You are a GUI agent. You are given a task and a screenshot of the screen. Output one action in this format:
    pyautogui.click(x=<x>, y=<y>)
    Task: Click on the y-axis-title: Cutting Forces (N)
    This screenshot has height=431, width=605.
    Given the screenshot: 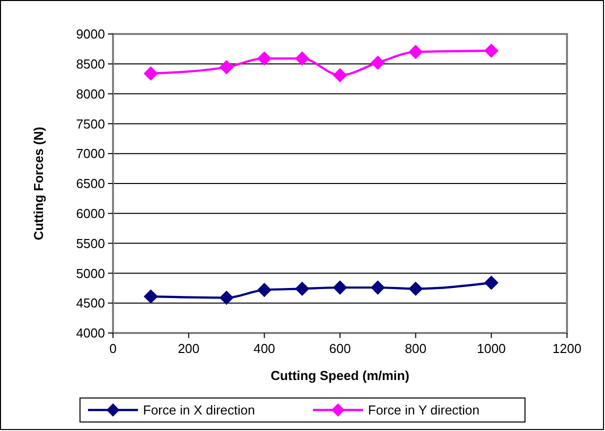 What is the action you would take?
    pyautogui.click(x=38, y=183)
    